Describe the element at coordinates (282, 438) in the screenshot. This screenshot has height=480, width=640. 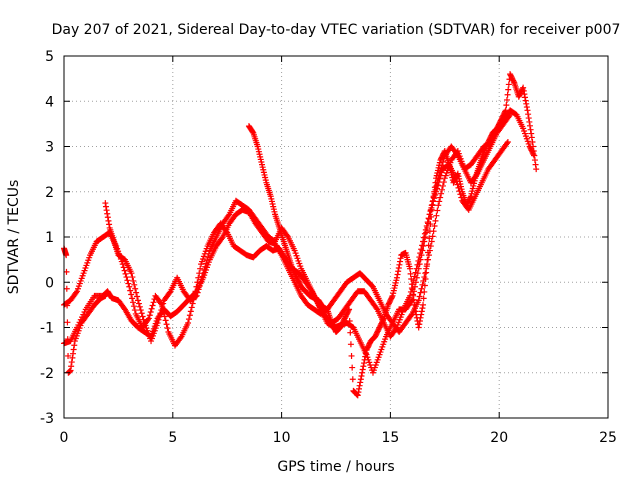
I see `x-tick-label: 10` at that location.